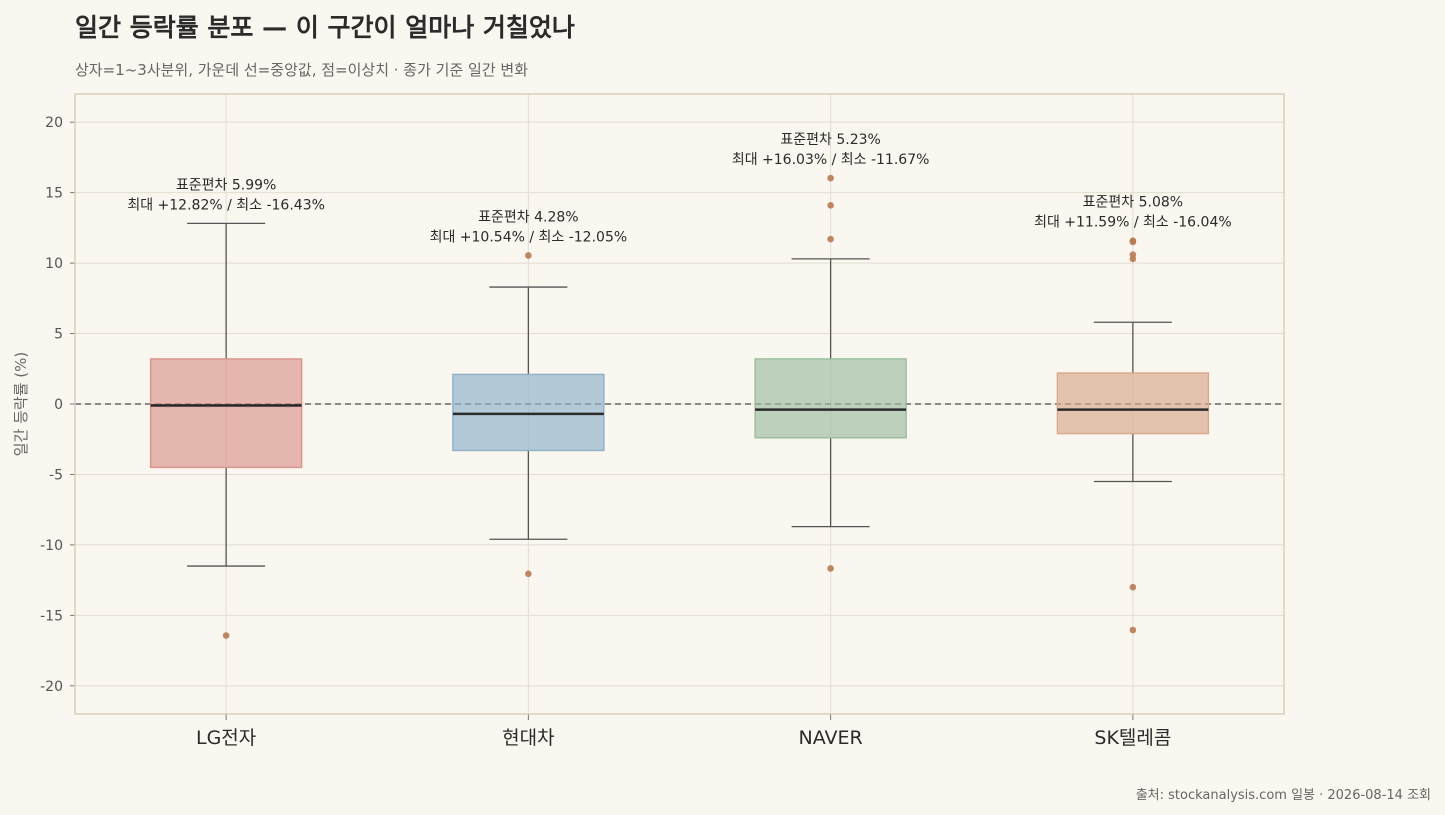 This screenshot has height=815, width=1445. I want to click on y-tick-label: -10, so click(51, 546).